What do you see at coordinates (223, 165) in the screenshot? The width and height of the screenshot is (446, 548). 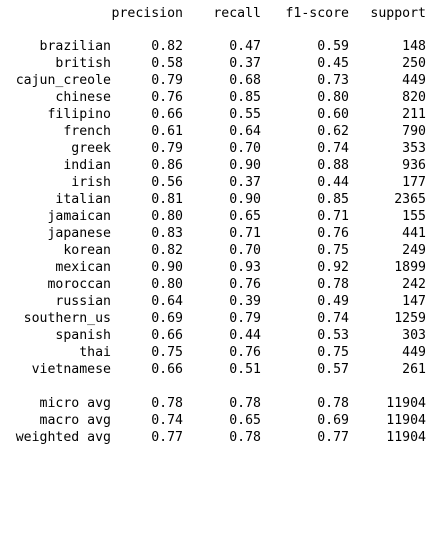 I see `table-row: indian 0.86 0.90 0.88 936` at bounding box center [223, 165].